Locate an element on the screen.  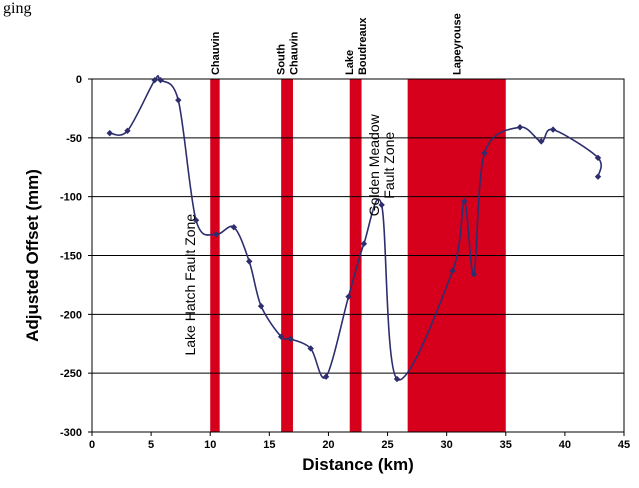
x-axis-title: Distance (km) is located at coordinates (357, 464).